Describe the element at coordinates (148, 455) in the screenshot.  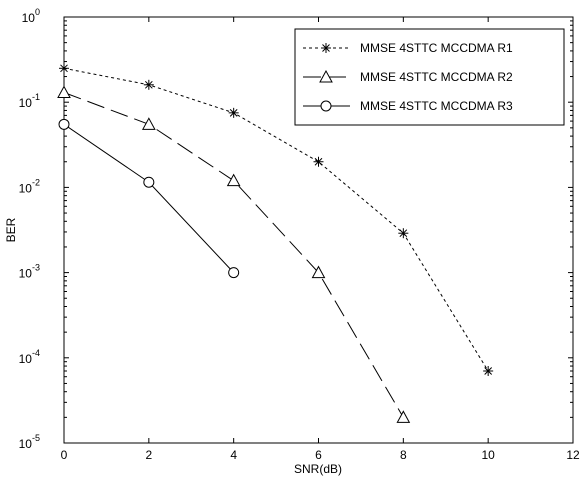
I see `x-tick-label: 2` at that location.